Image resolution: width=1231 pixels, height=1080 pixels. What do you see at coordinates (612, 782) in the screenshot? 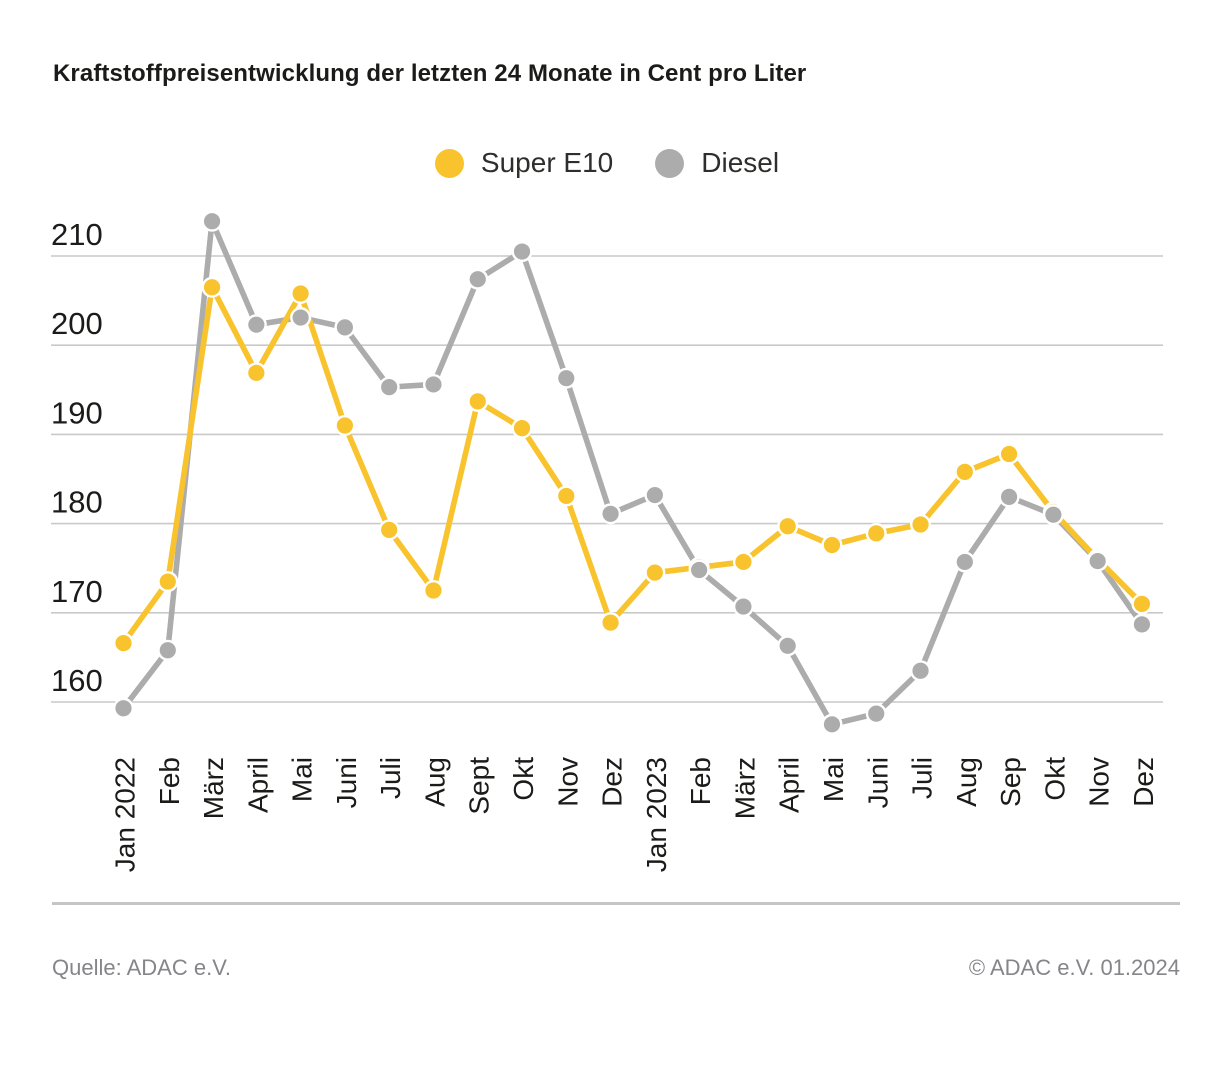
I see `x-tick-label-12: Dez` at bounding box center [612, 782].